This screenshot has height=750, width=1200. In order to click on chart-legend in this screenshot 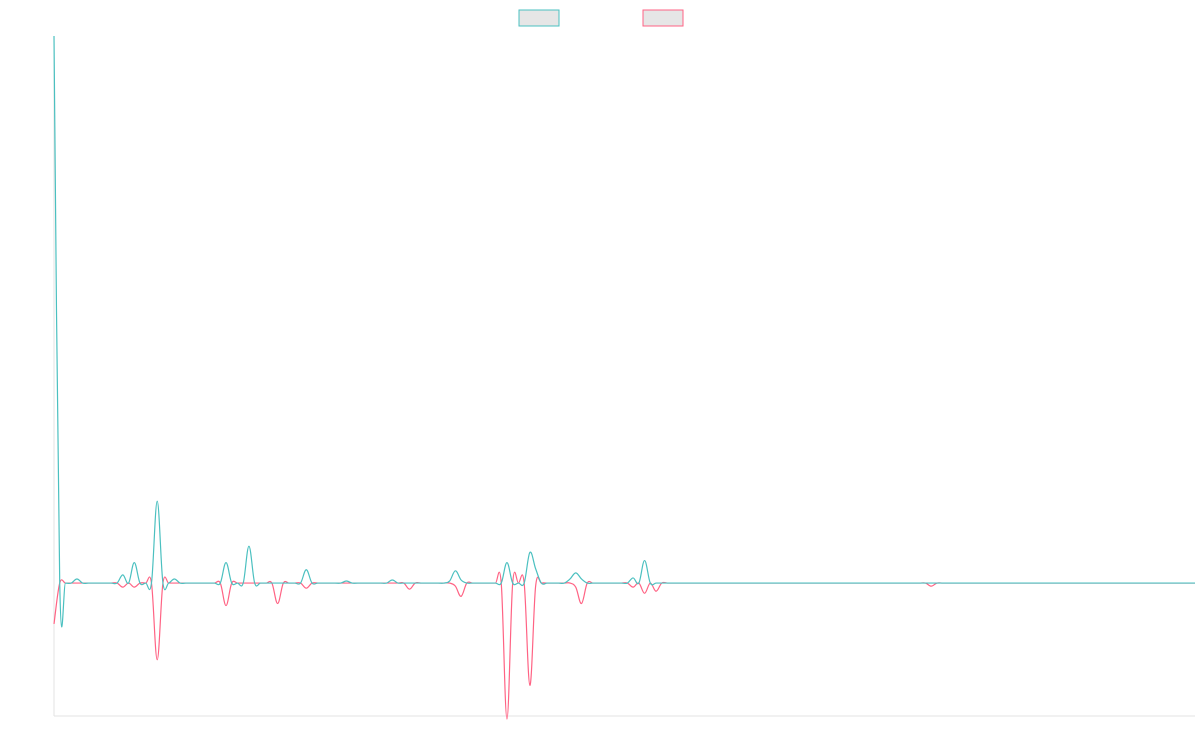, I will do `click(601, 18)`.